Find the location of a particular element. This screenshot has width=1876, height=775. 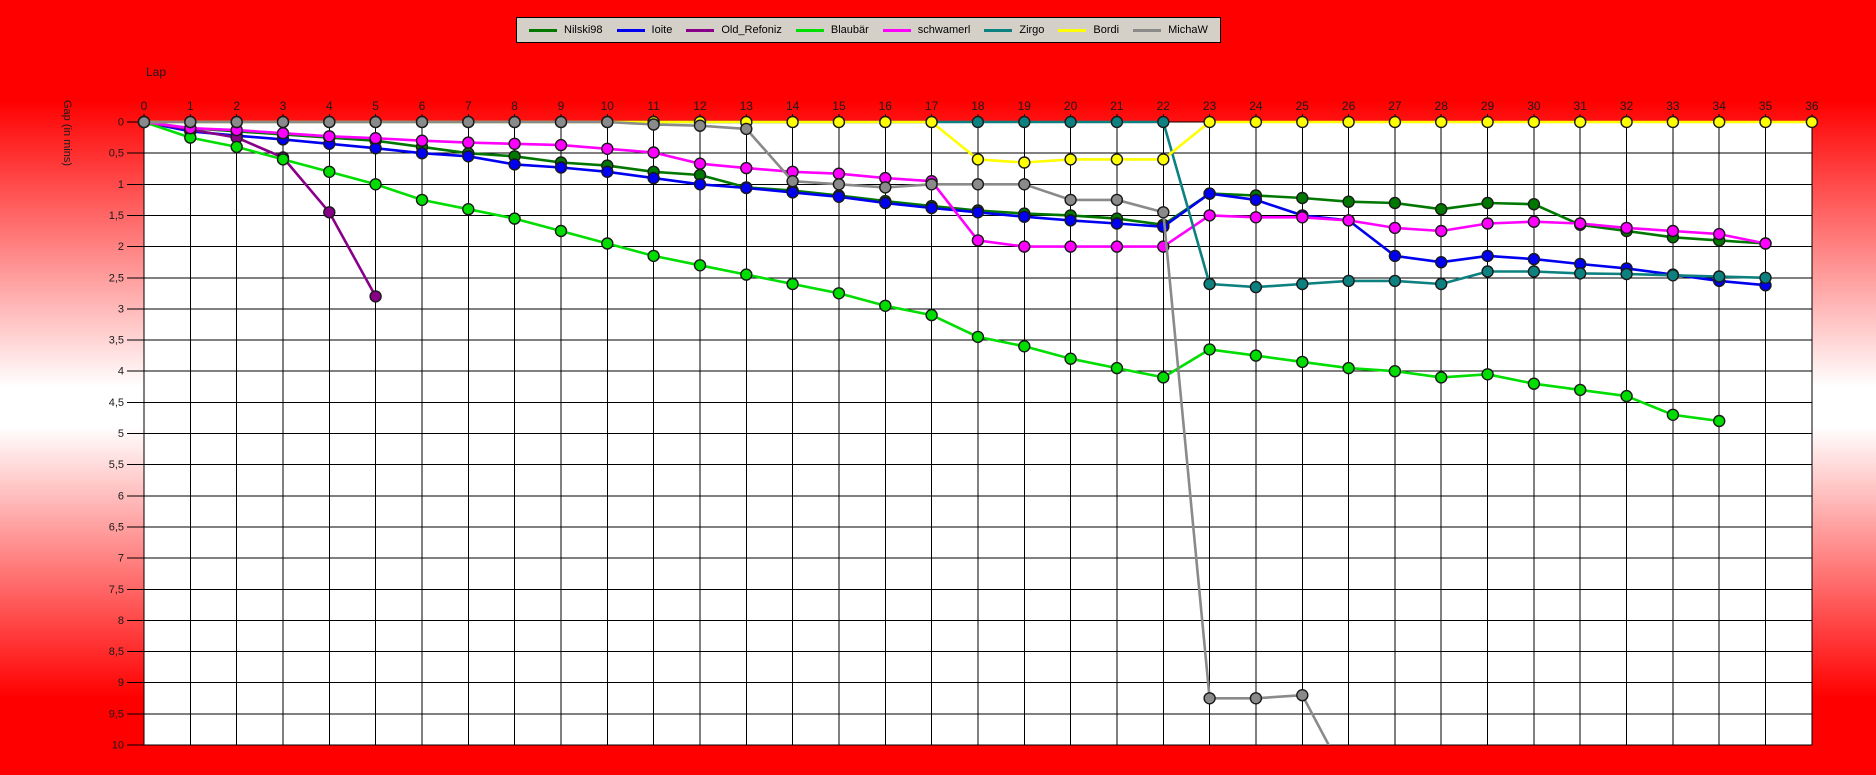

y-tick-label: 8 is located at coordinates (121, 621).